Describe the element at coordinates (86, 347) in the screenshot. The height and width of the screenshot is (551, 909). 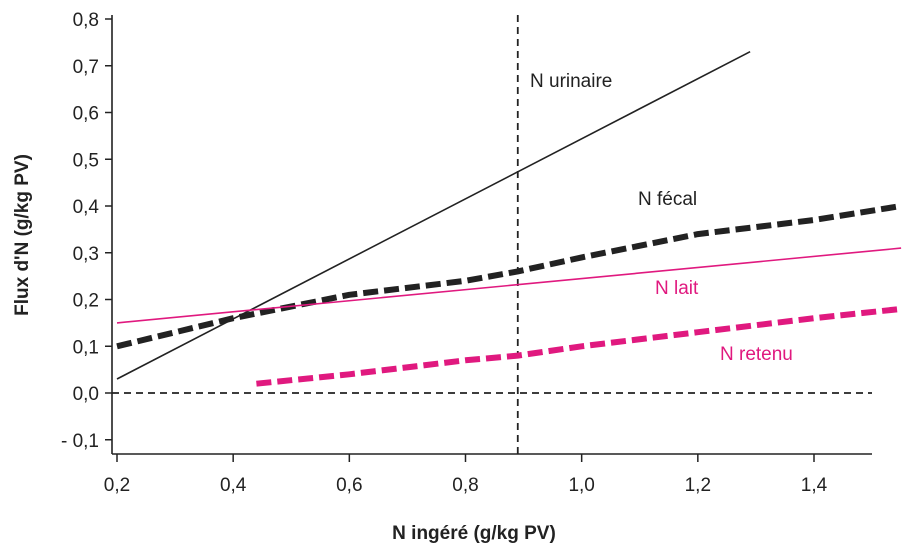
I see `y-tick-label: 0,1` at that location.